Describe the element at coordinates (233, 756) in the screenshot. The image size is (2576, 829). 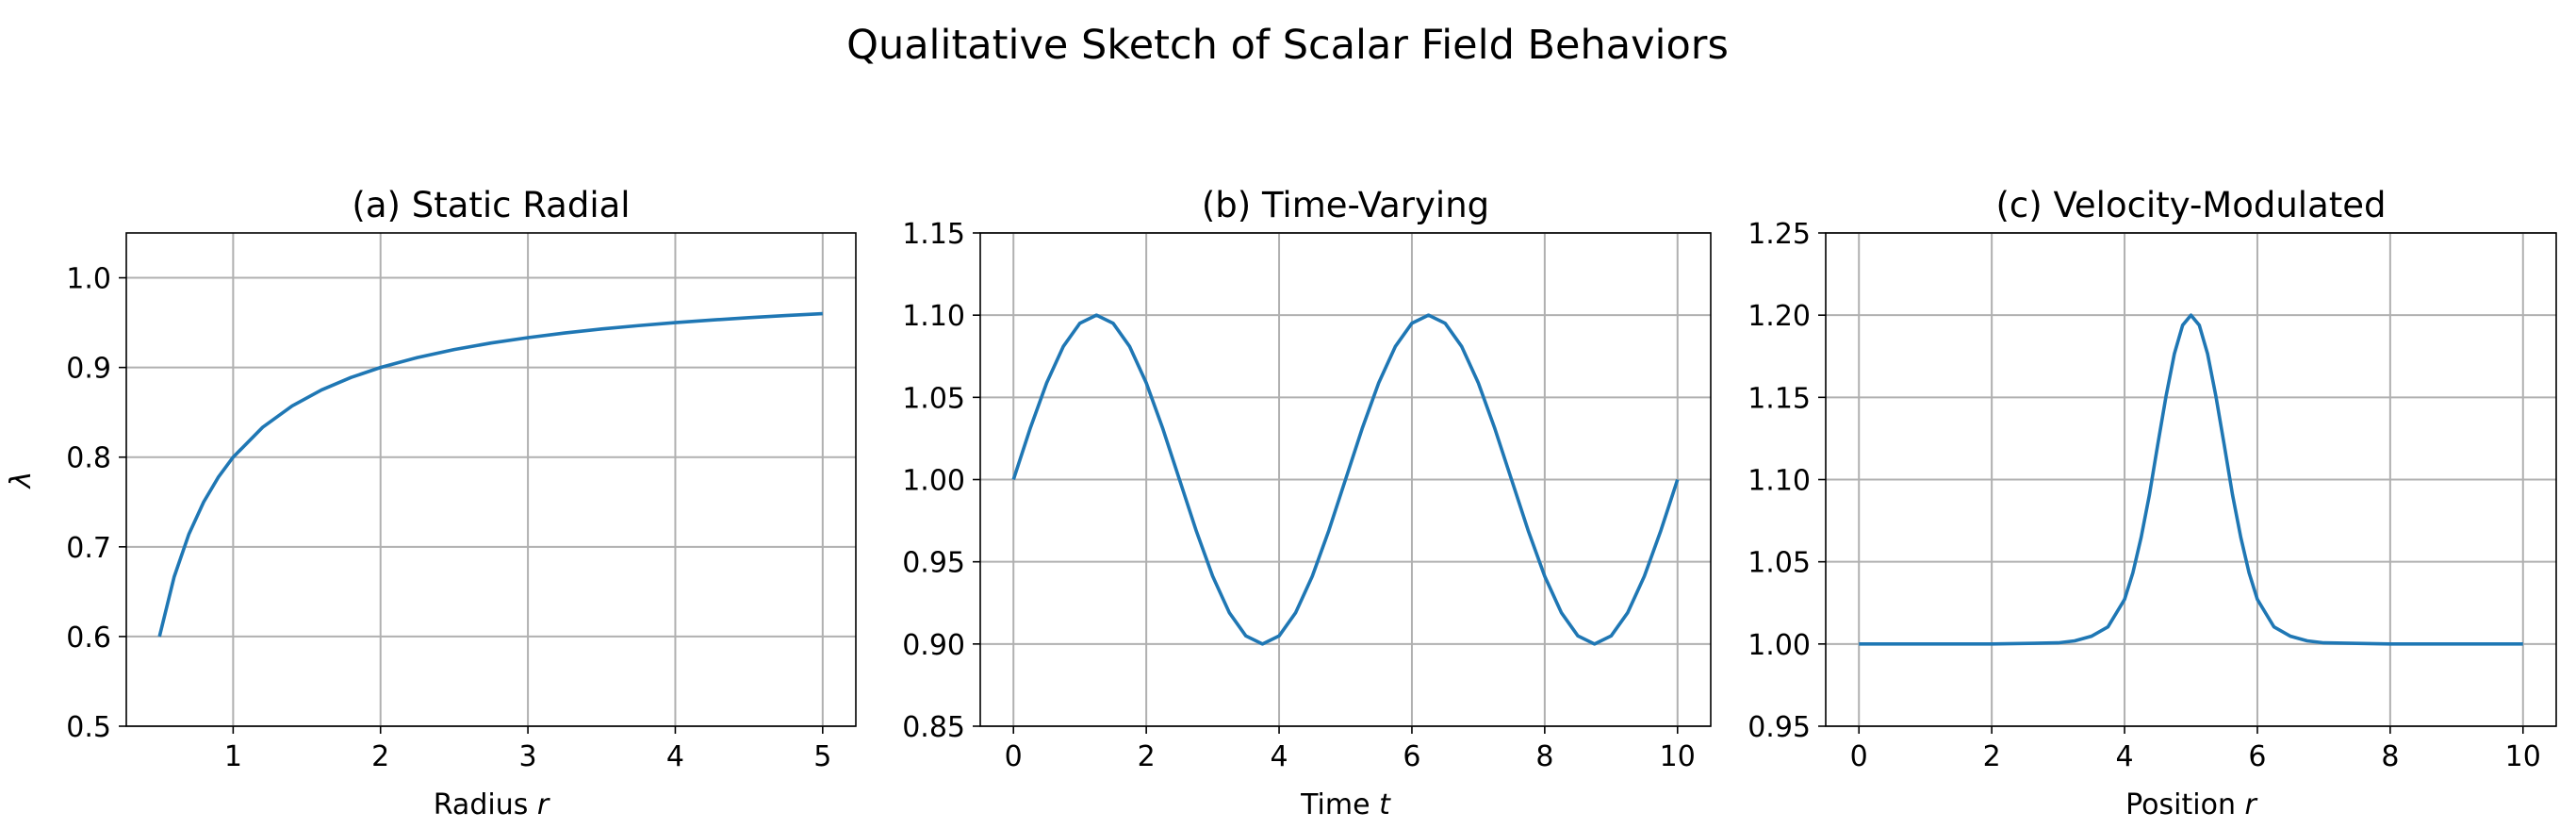
I see `panel-a-xtick-label-0: 1` at that location.